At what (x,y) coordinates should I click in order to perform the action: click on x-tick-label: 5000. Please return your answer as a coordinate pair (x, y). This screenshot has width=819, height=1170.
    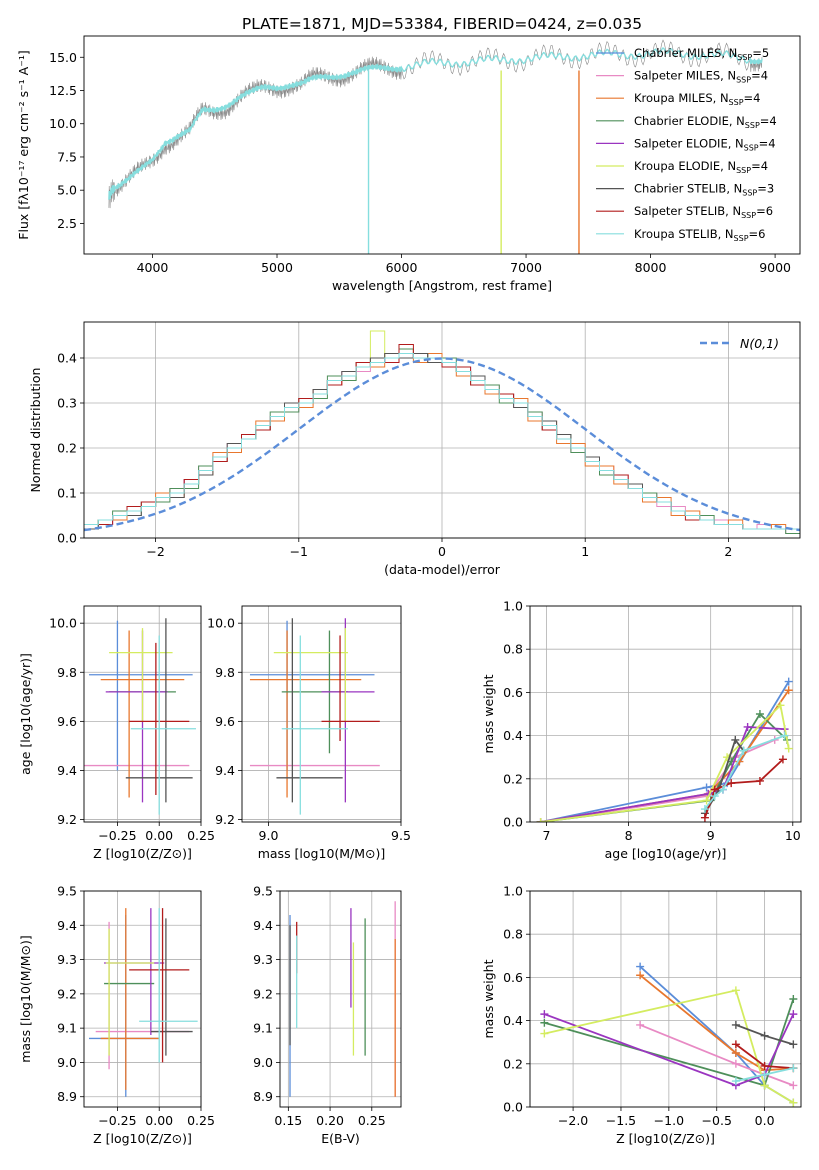
    Looking at the image, I should click on (277, 267).